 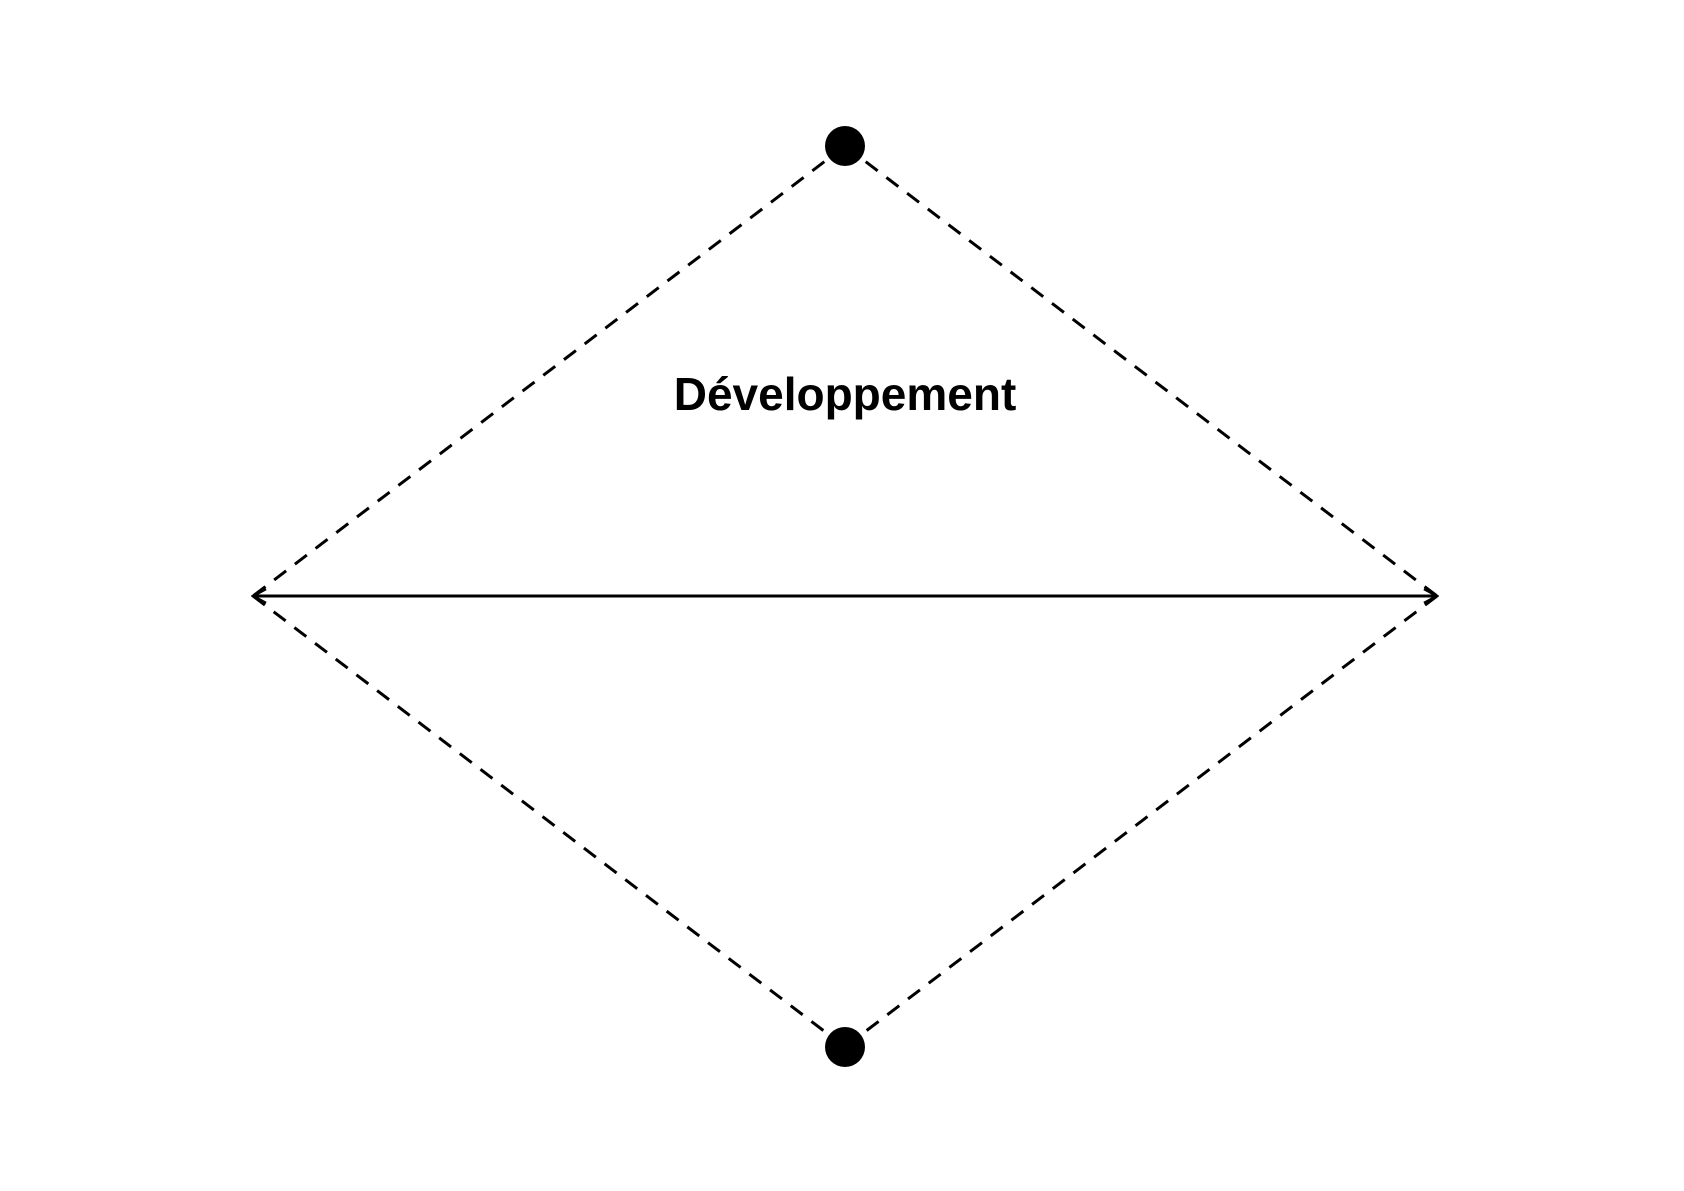 What do you see at coordinates (549, 371) in the screenshot?
I see `edge-top-left` at bounding box center [549, 371].